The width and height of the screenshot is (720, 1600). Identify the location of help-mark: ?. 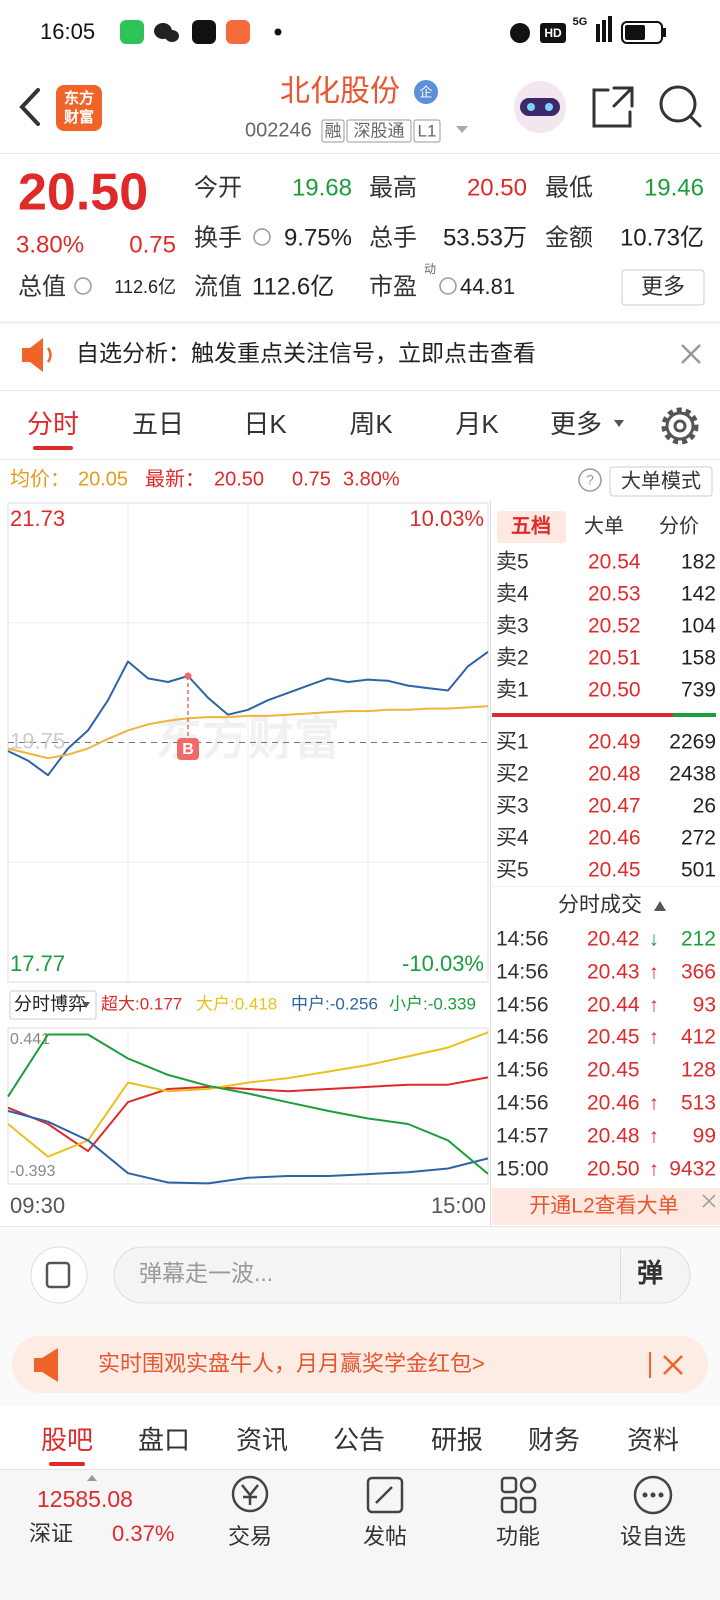
(590, 480).